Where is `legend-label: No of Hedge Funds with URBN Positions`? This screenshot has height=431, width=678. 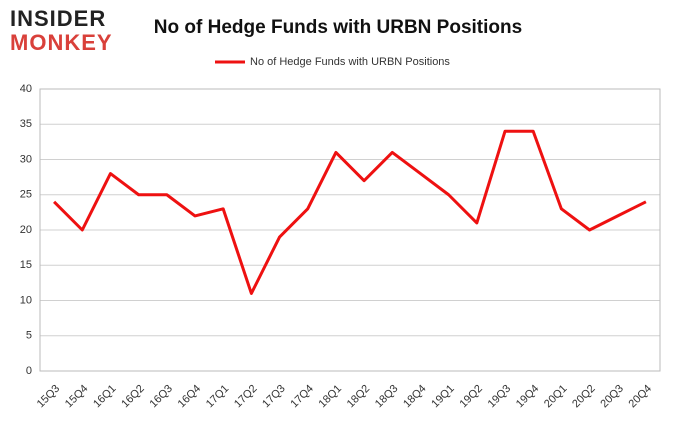
legend-label: No of Hedge Funds with URBN Positions is located at coordinates (350, 62).